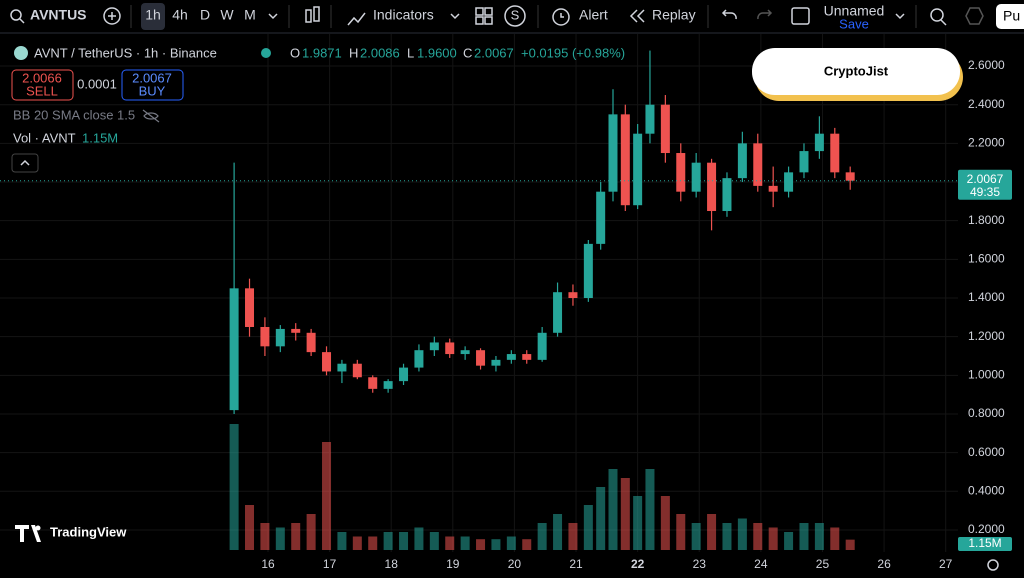 This screenshot has width=1024, height=578. Describe the element at coordinates (152, 90) in the screenshot. I see `buy-label: BUY` at that location.